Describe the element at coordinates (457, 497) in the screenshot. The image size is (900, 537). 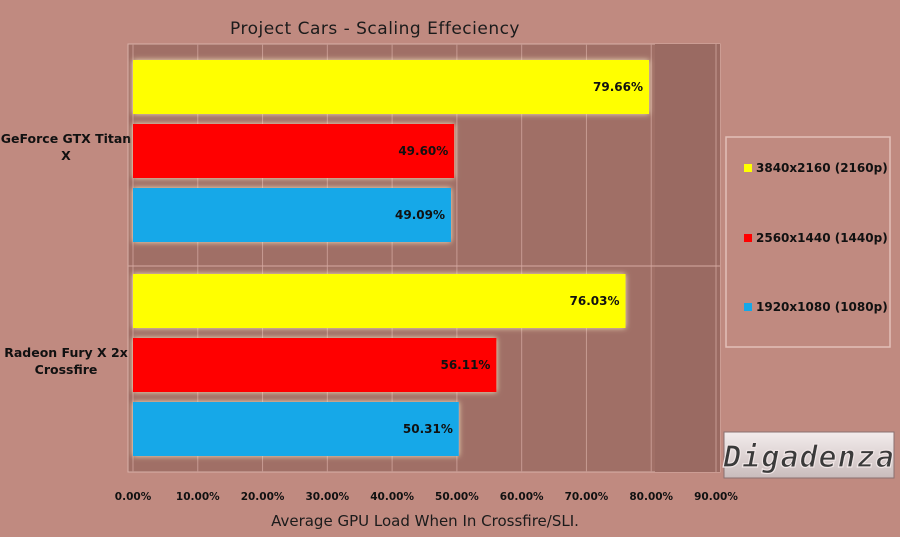
I see `x-tick-label: 50.00%` at that location.